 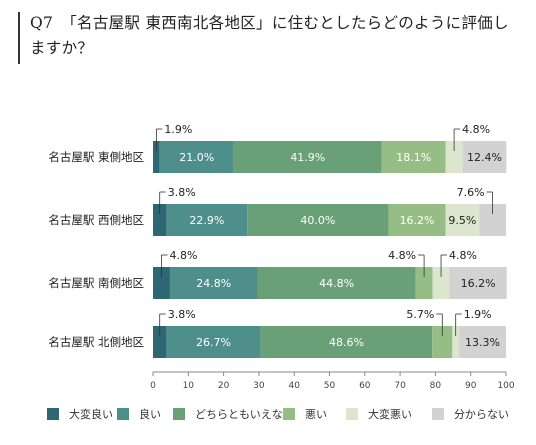 I want to click on data-label-1-2: 40.0%, so click(x=317, y=220).